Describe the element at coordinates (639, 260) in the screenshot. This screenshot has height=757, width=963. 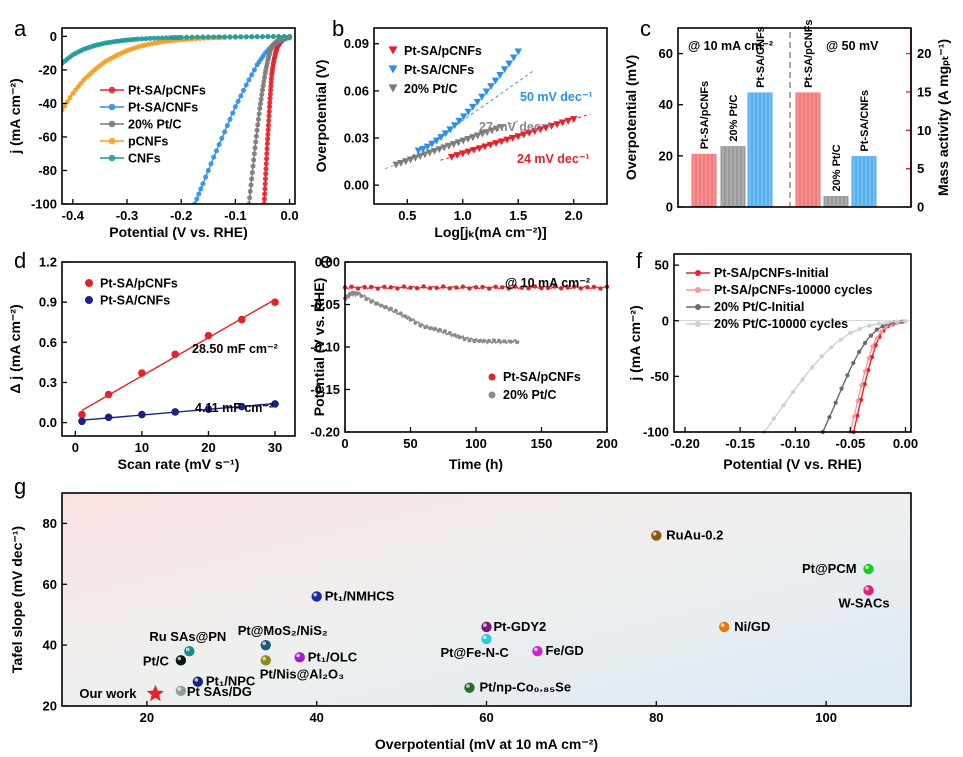
I see `panel-label-f: f` at that location.